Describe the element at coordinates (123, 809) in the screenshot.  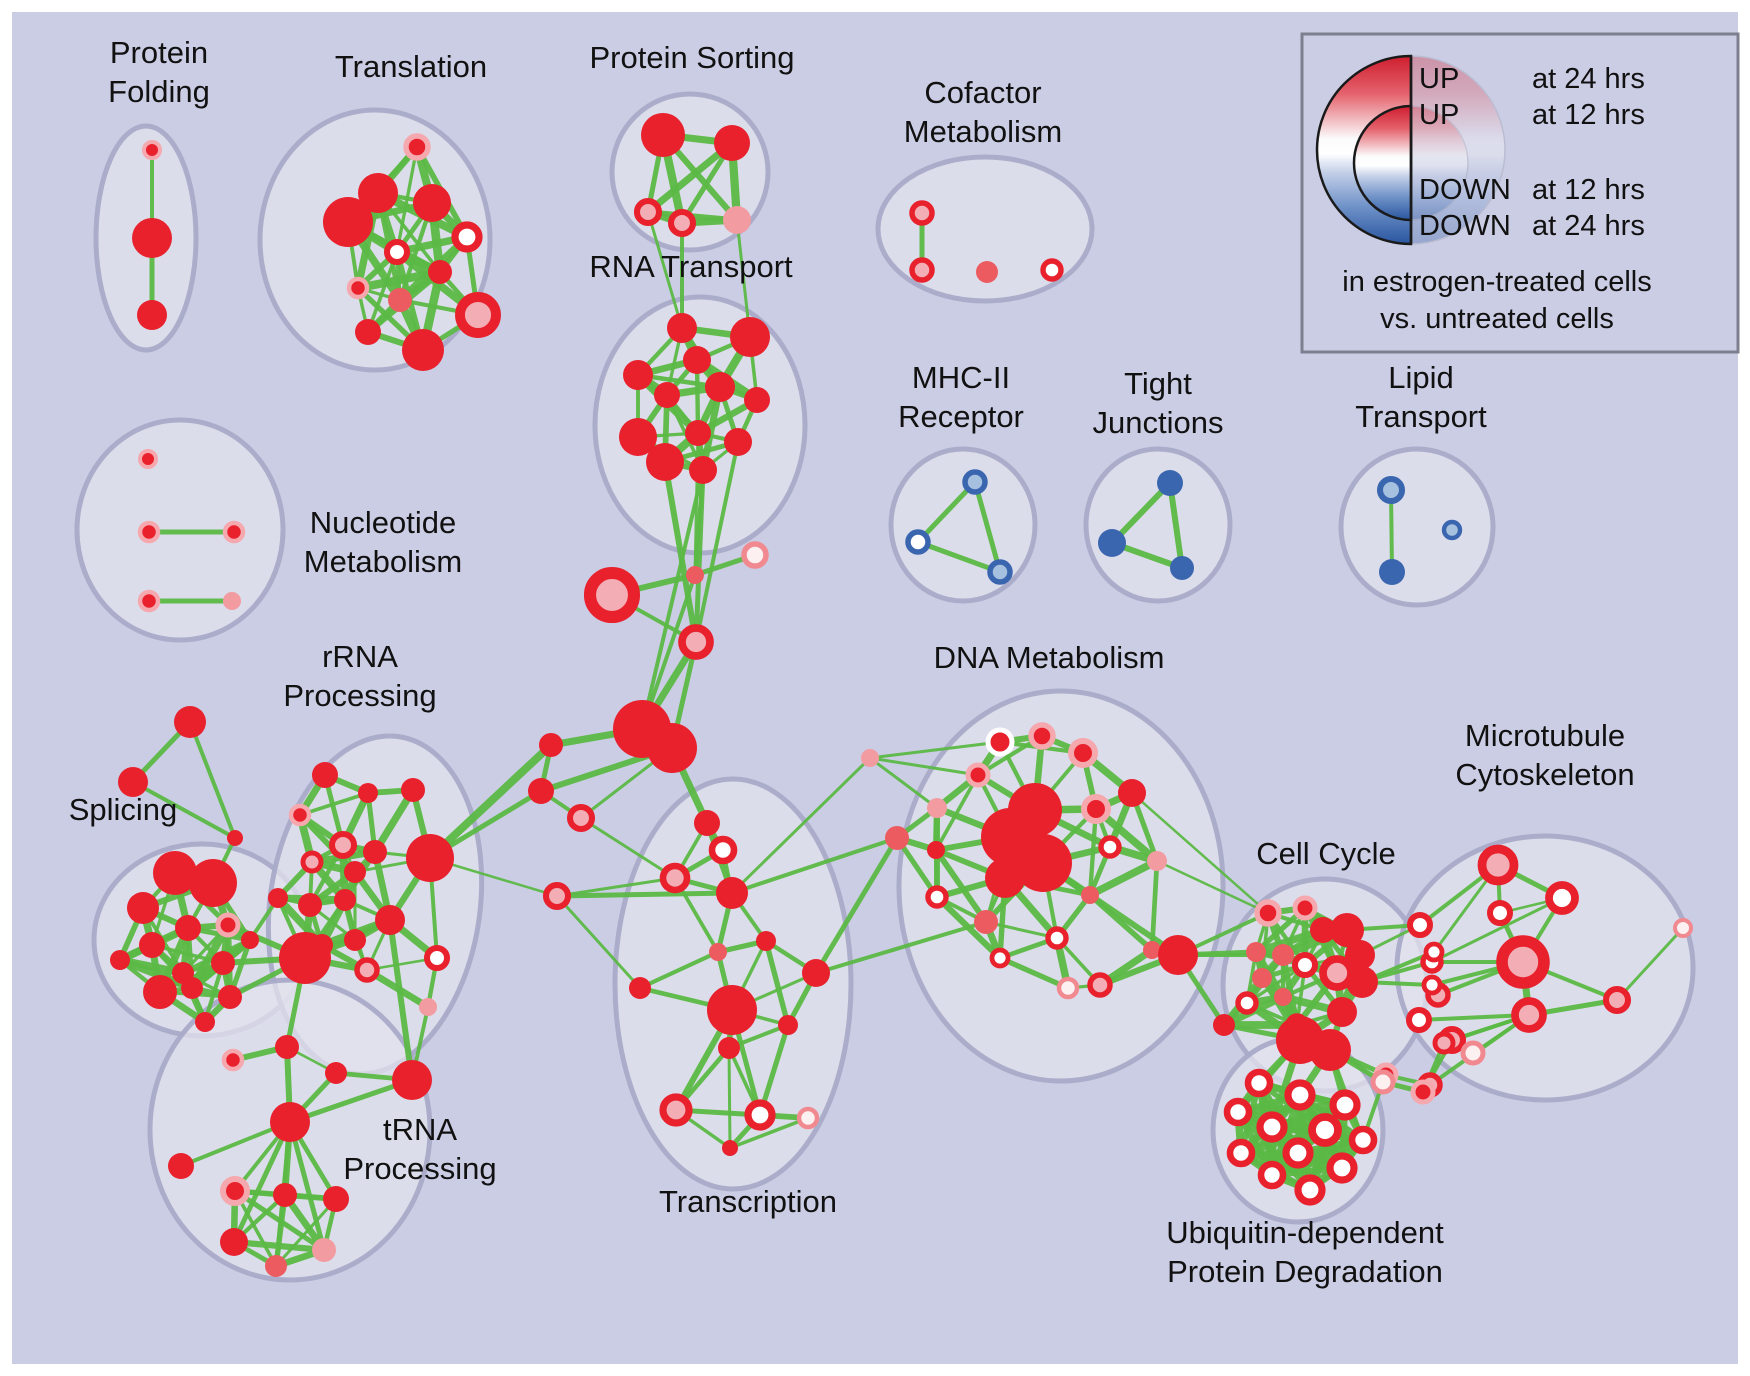
I see `sp-module-label: Splicing` at that location.